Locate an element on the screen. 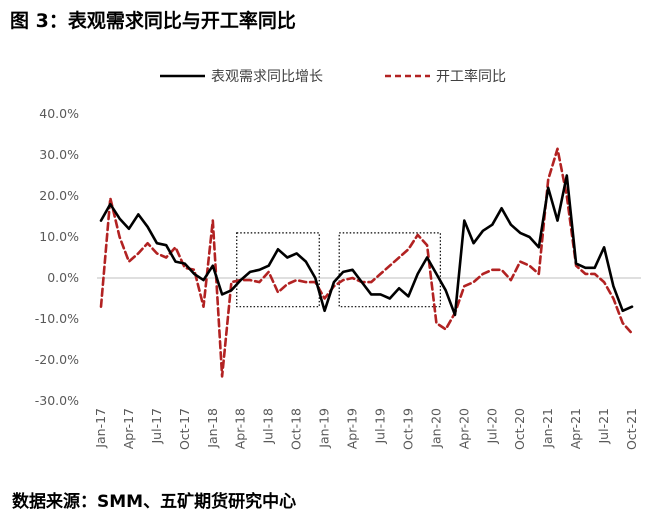  x-tick-label: Jul-17 is located at coordinates (156, 426).